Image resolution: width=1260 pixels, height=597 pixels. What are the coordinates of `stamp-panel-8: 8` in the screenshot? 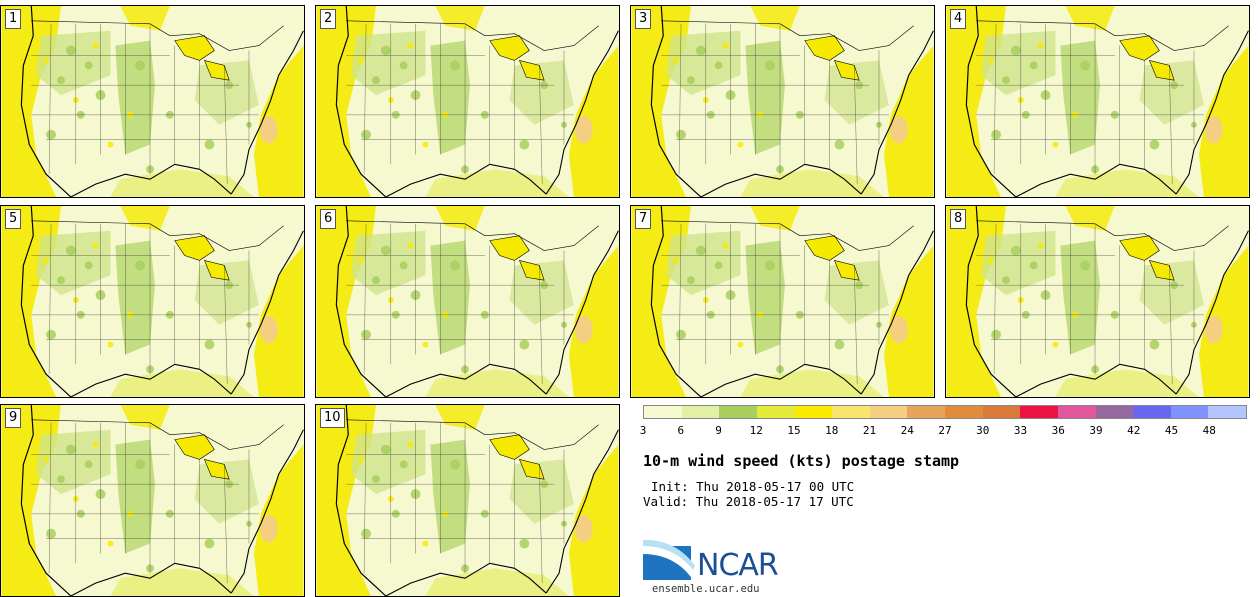 It's located at (1097, 301).